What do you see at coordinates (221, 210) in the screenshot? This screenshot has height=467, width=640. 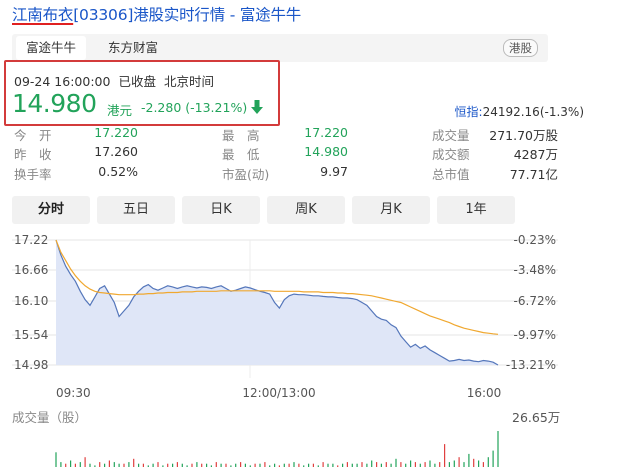 I see `tab-daily-k: 日K` at bounding box center [221, 210].